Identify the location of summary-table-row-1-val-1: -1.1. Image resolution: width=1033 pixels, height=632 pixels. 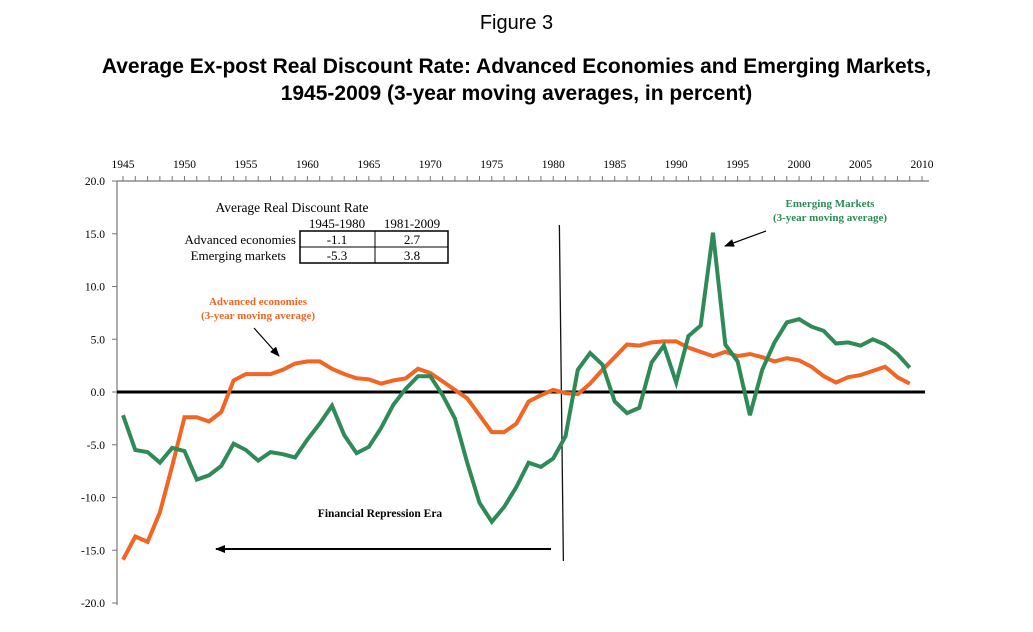
(337, 239).